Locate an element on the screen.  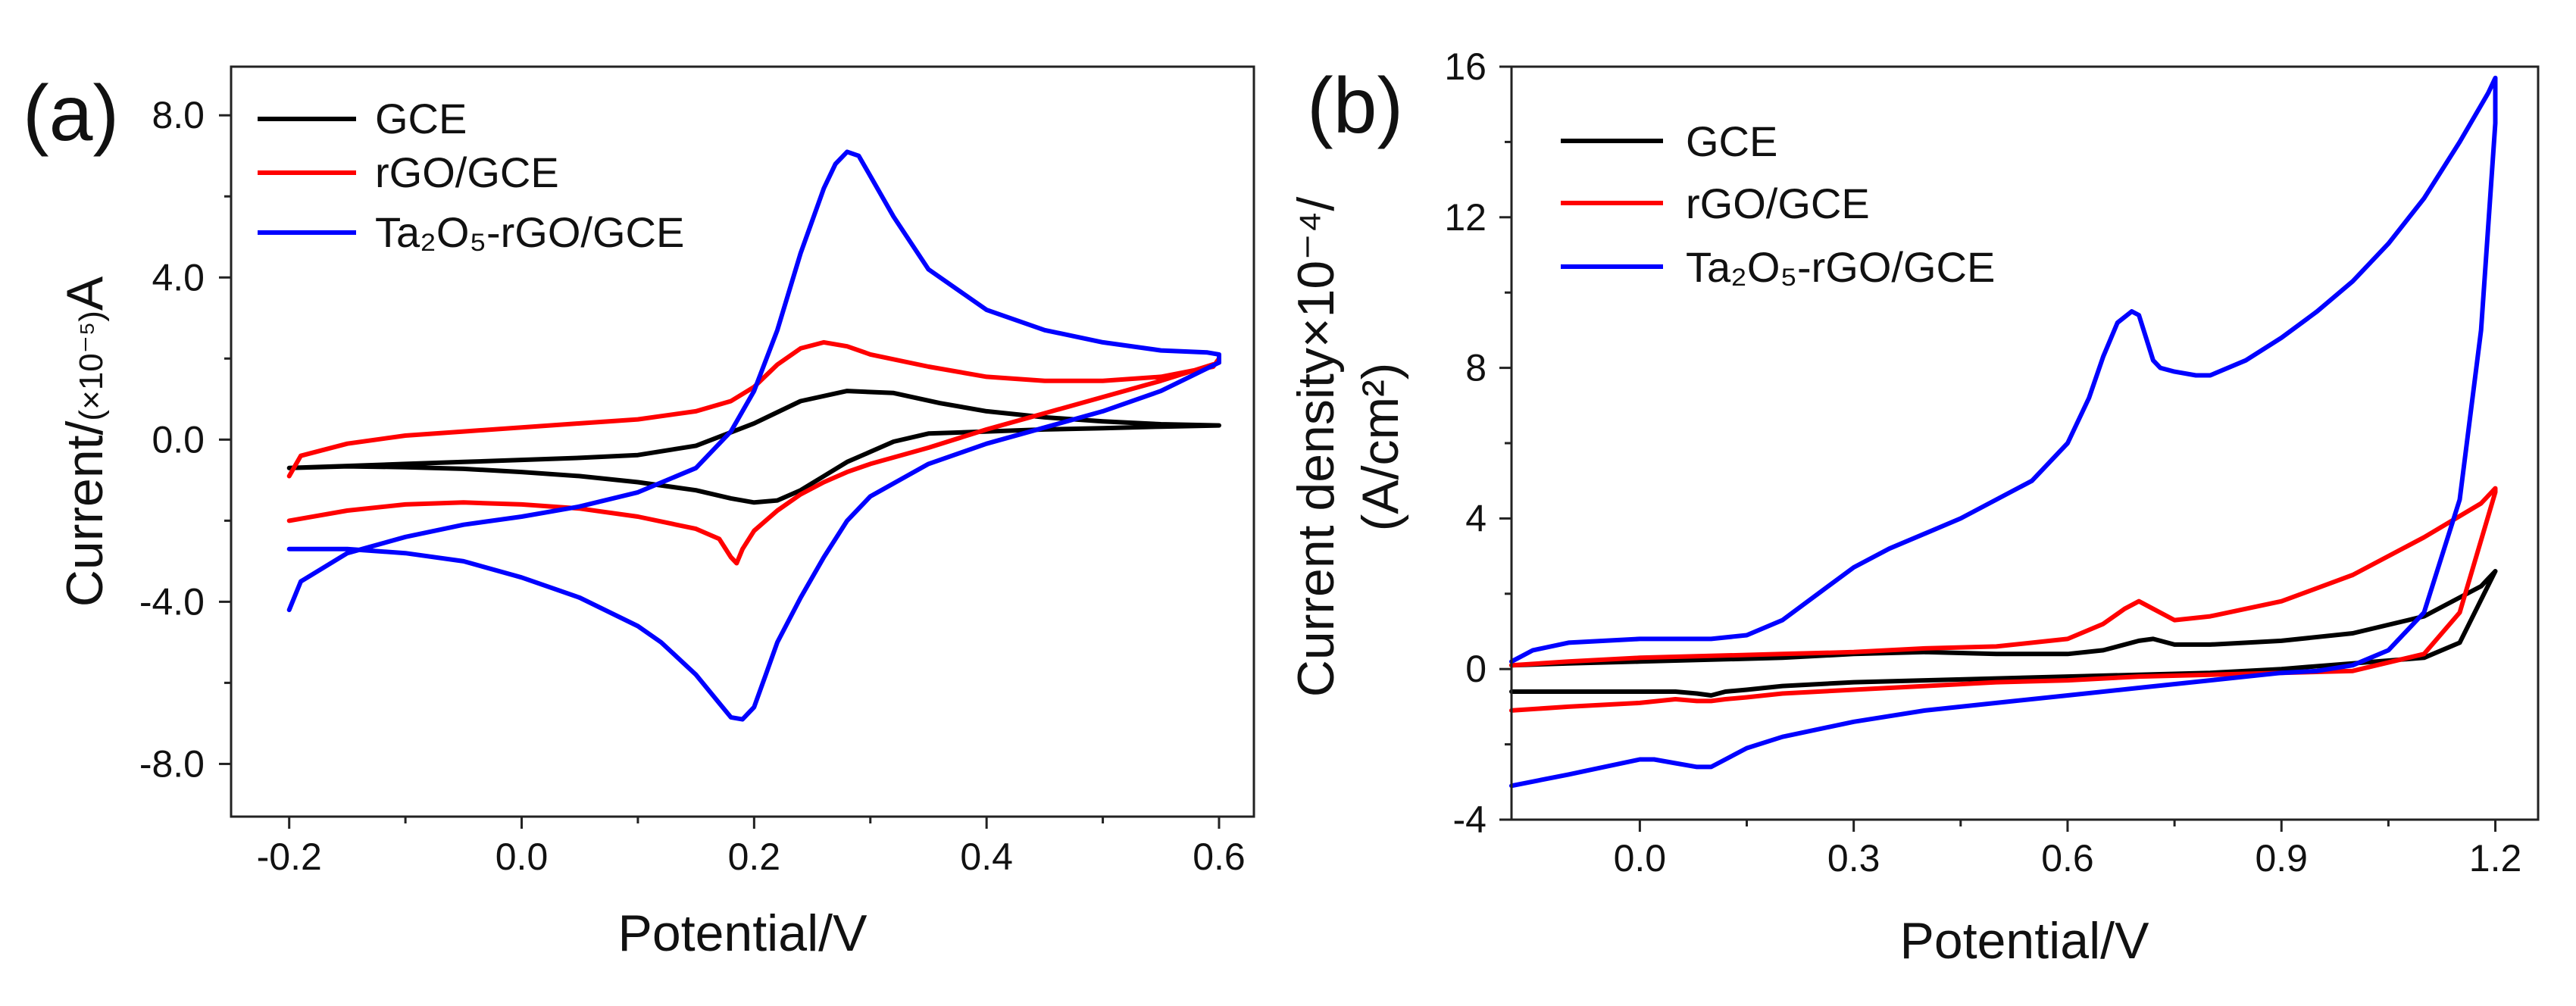
panel-b-y-tick-label: 8 is located at coordinates (1476, 368).